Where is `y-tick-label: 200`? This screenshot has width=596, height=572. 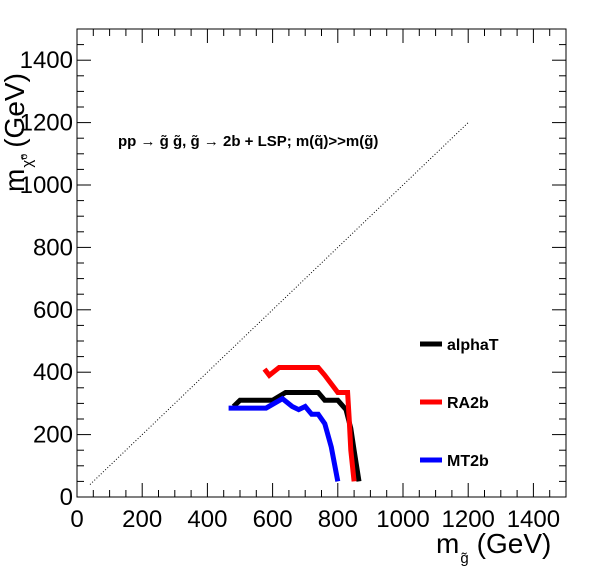
y-tick-label: 200 is located at coordinates (53, 435).